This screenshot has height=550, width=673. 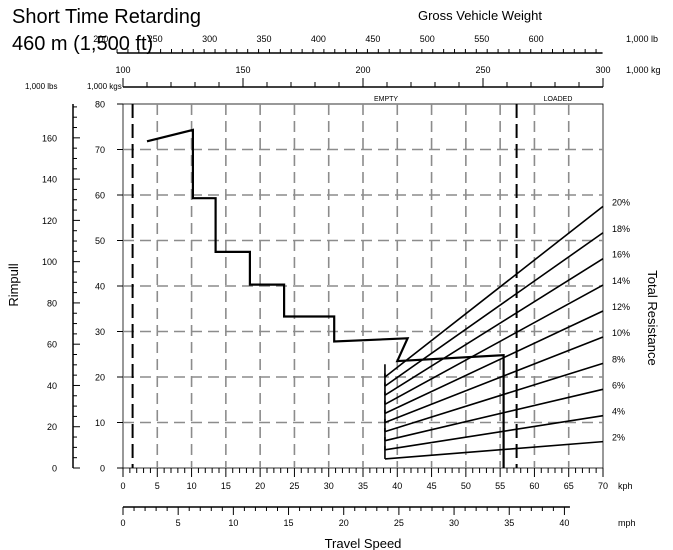 What do you see at coordinates (509, 523) in the screenshot?
I see `x-mph-tick-label: 35` at bounding box center [509, 523].